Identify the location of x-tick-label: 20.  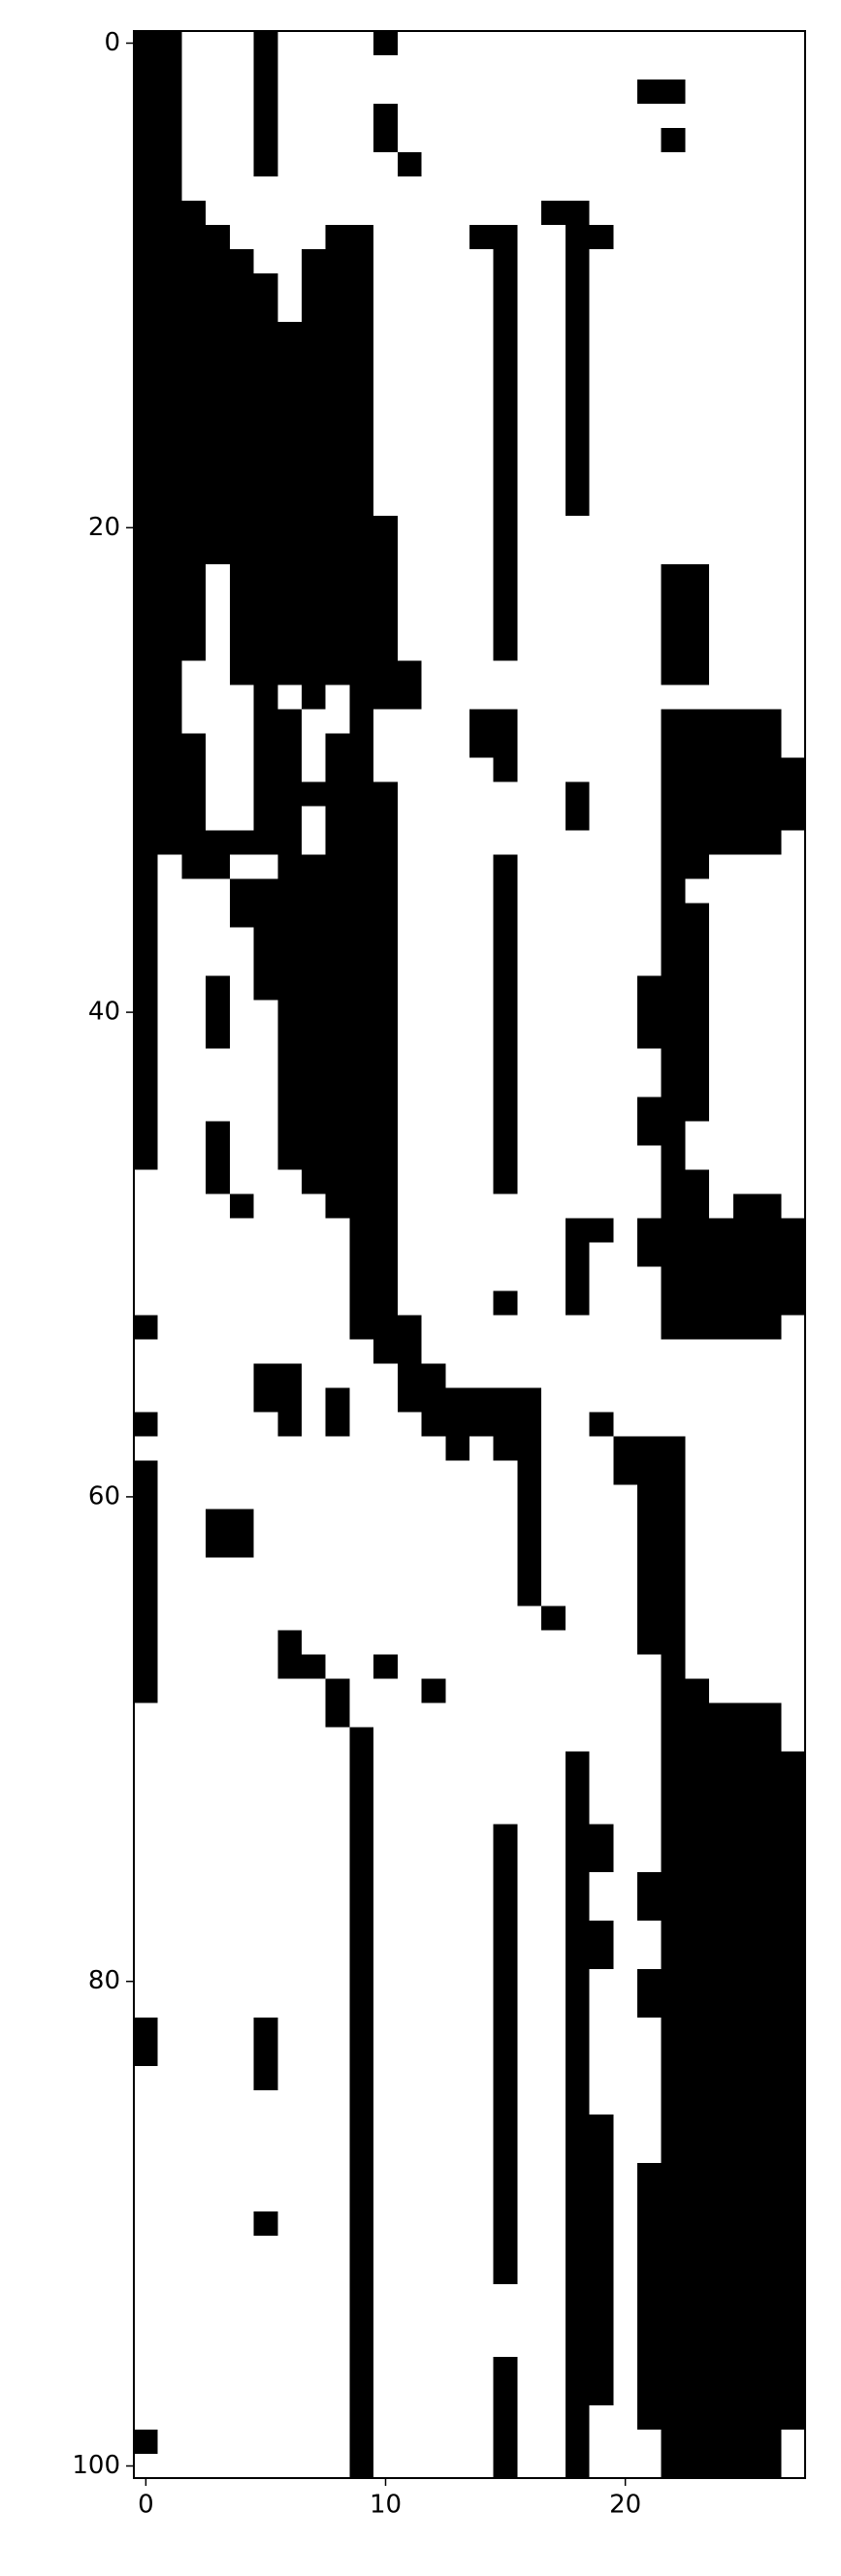
(625, 2505).